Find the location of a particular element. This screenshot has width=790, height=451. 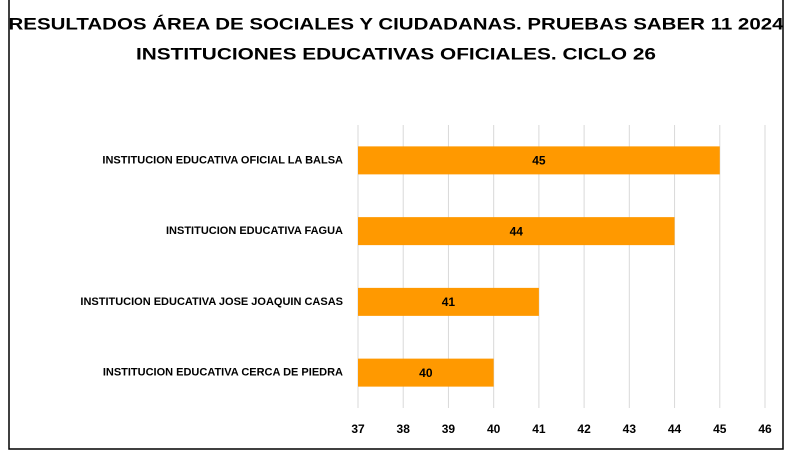

x-tick-label: 38 is located at coordinates (404, 429).